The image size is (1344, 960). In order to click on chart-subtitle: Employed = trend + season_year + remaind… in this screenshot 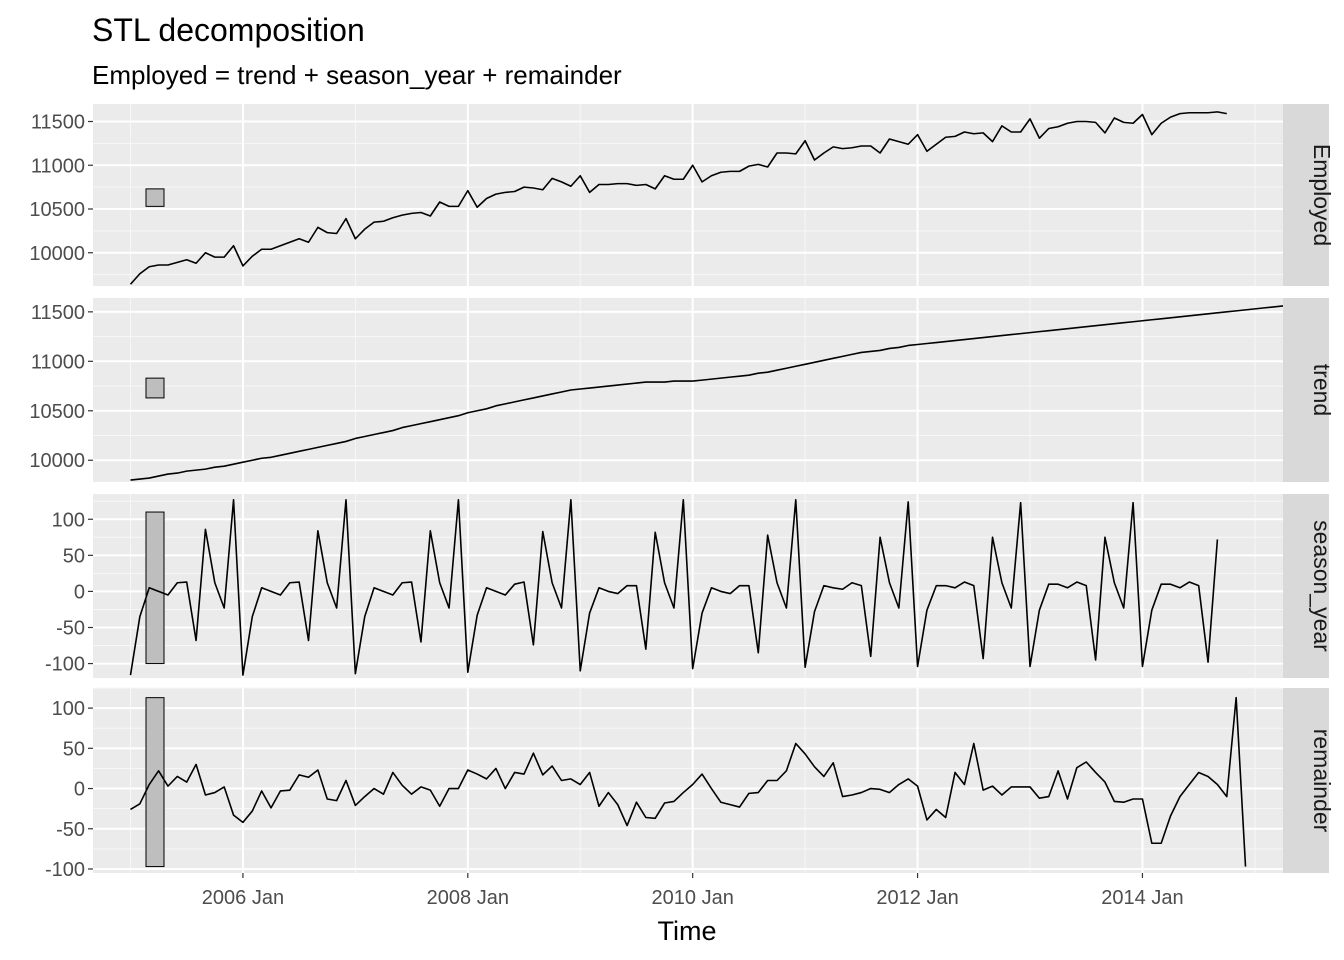, I will do `click(357, 75)`.